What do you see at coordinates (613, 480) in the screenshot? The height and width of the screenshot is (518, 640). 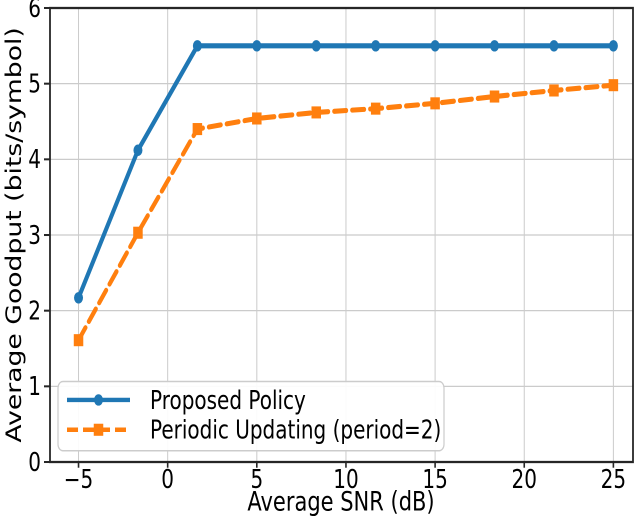 I see `x-tick-label: 25` at bounding box center [613, 480].